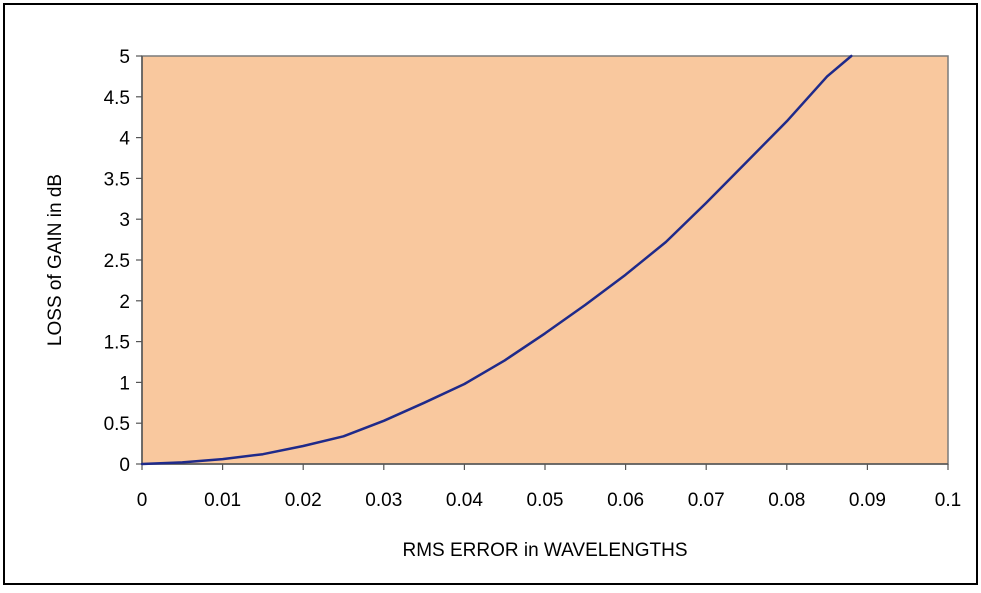  I want to click on y-tick-label: 1.5, so click(117, 343).